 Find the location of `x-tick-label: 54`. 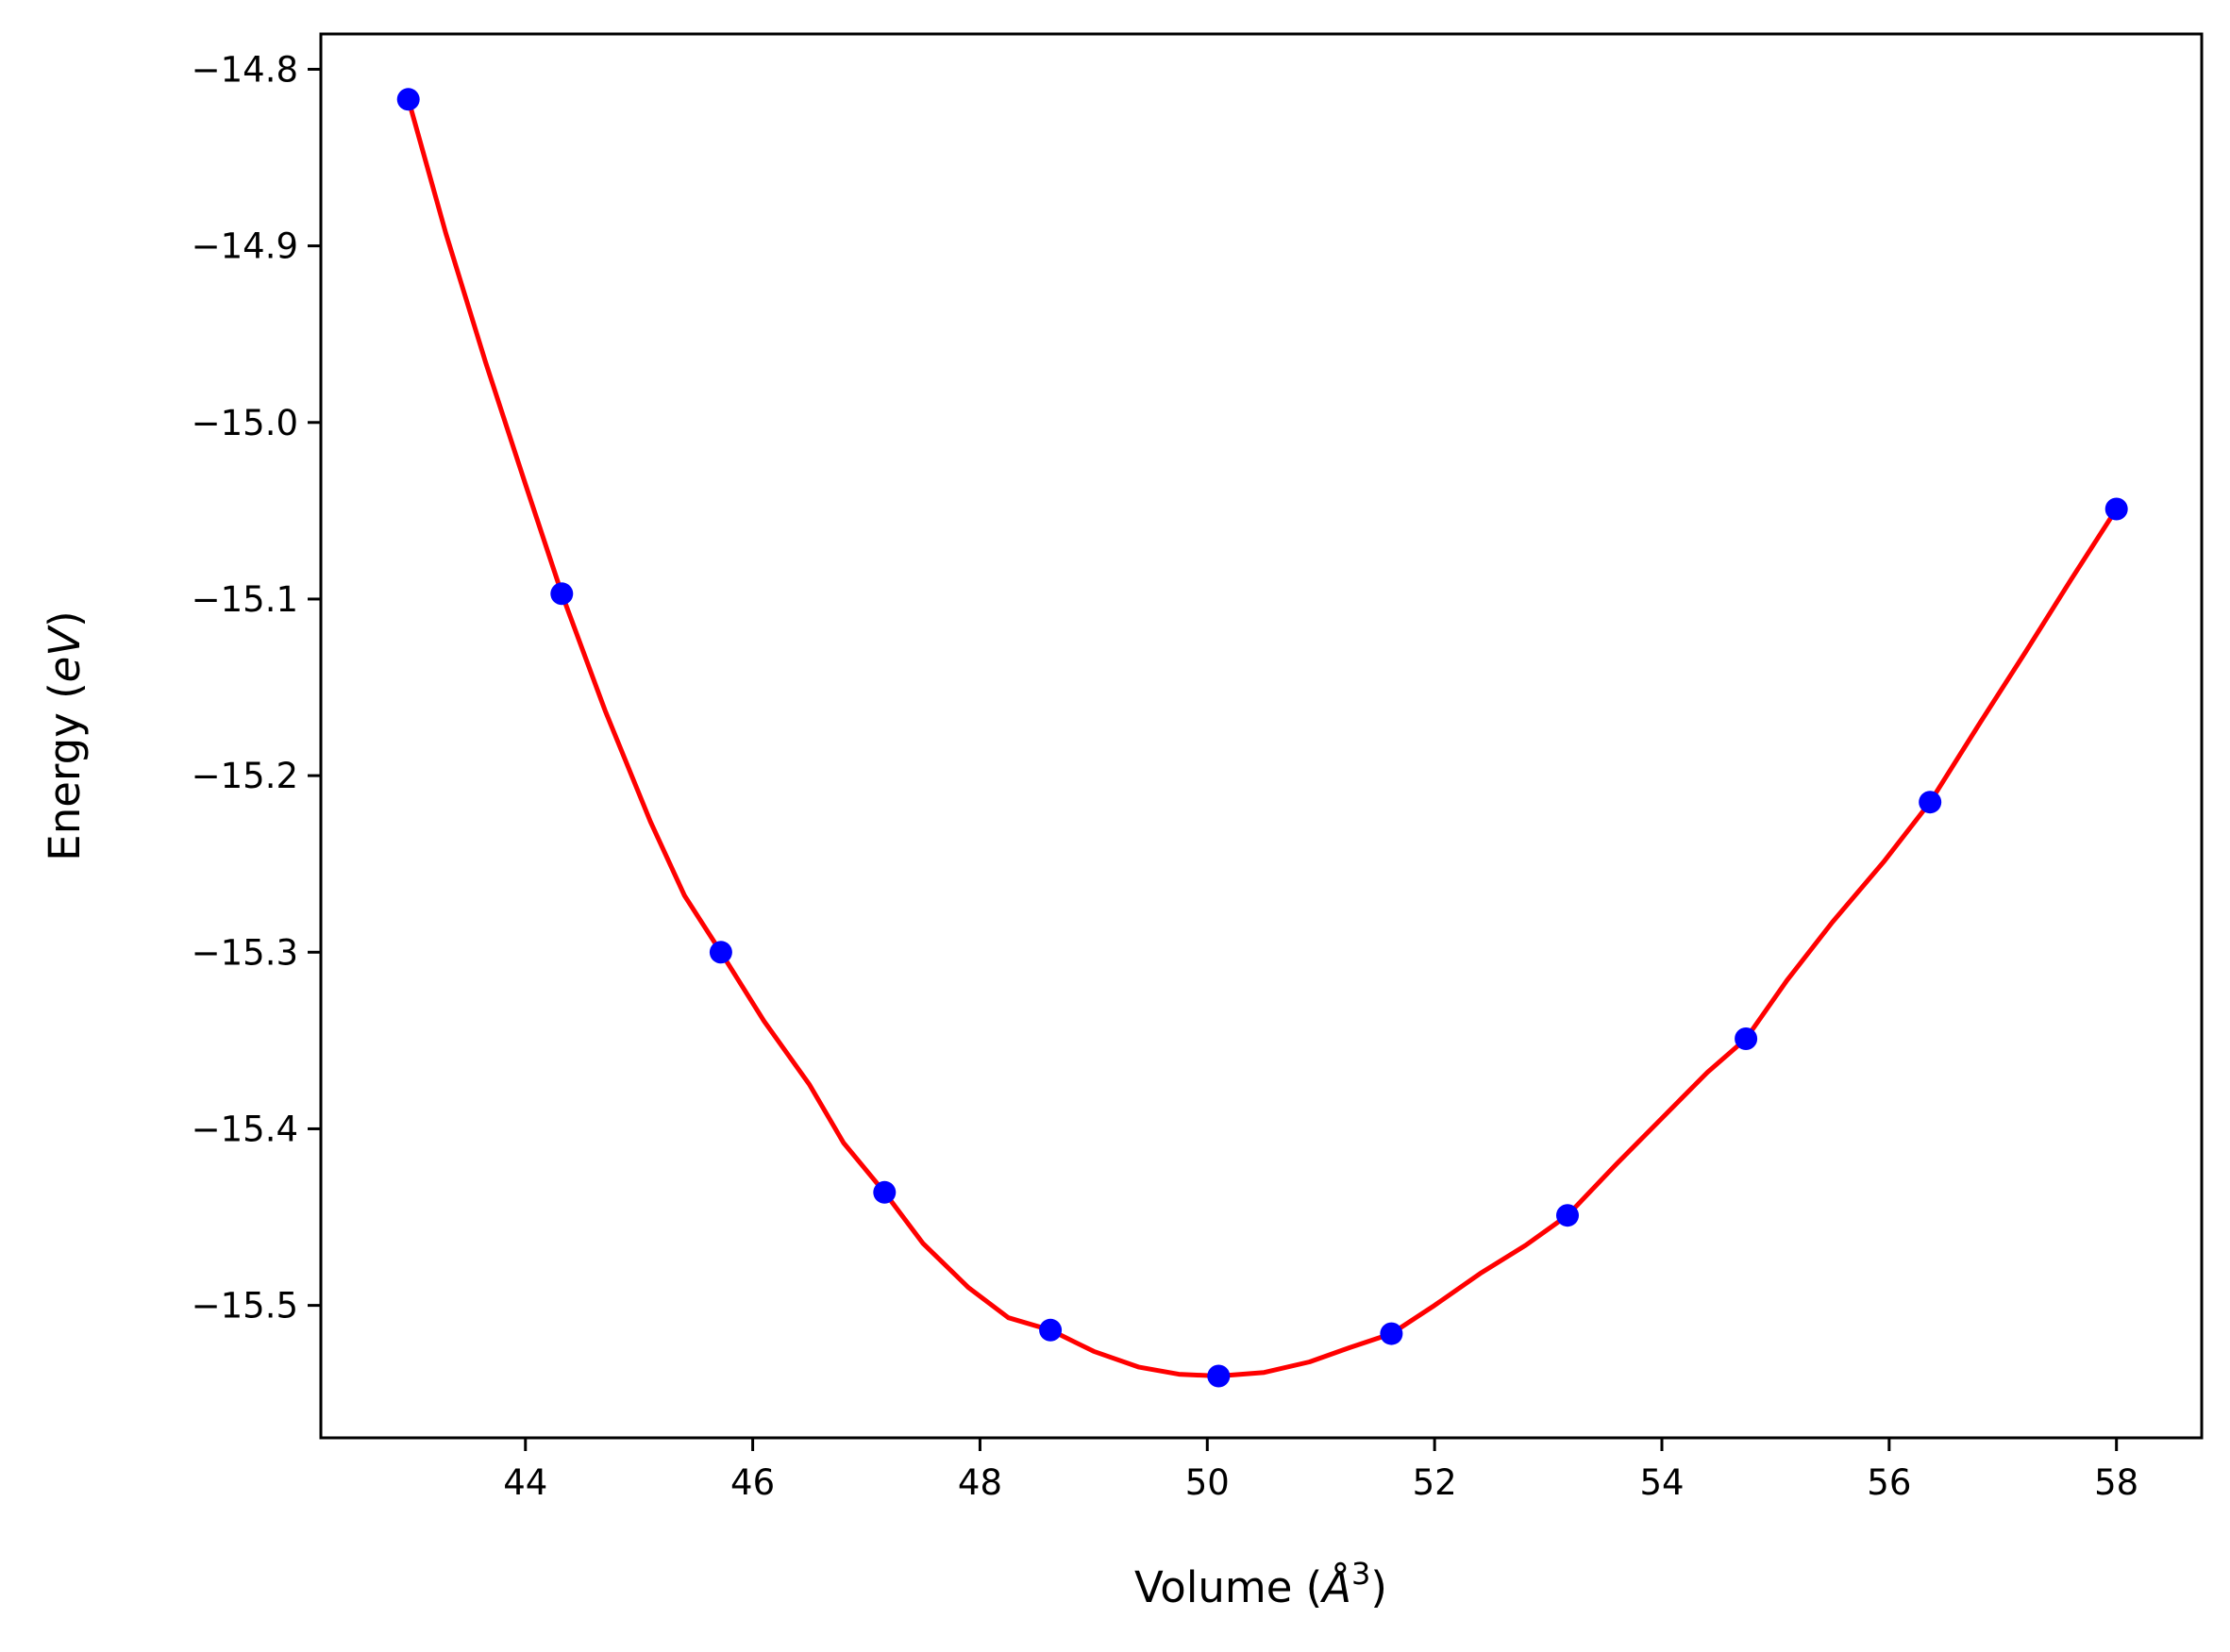

x-tick-label: 54 is located at coordinates (1661, 1482).